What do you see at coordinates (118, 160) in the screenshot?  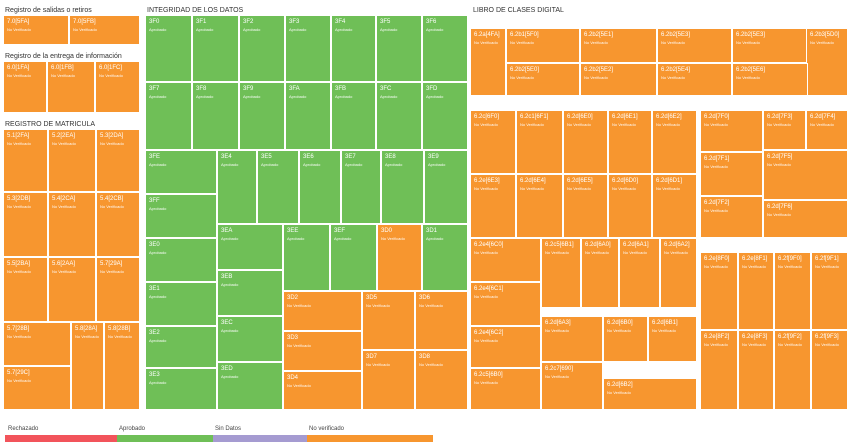 I see `treemap-cell-matricula: 5.3[2DA] No Verificado` at bounding box center [118, 160].